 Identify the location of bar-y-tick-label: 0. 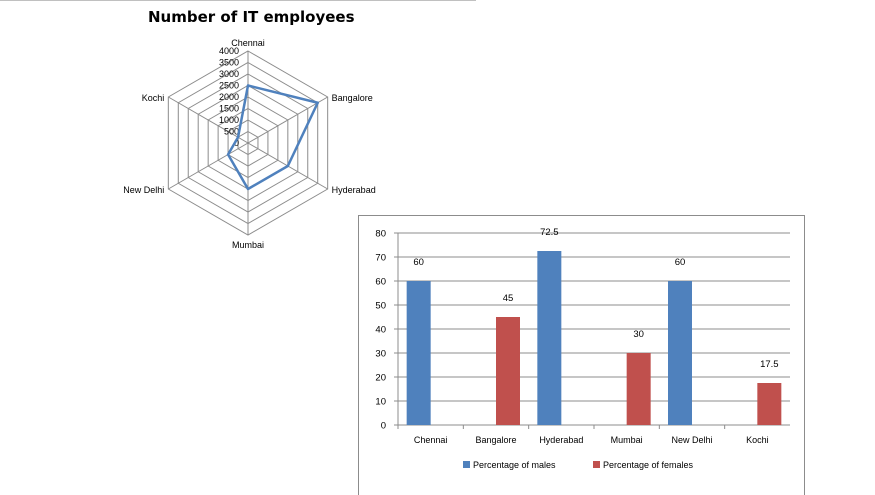
(383, 426).